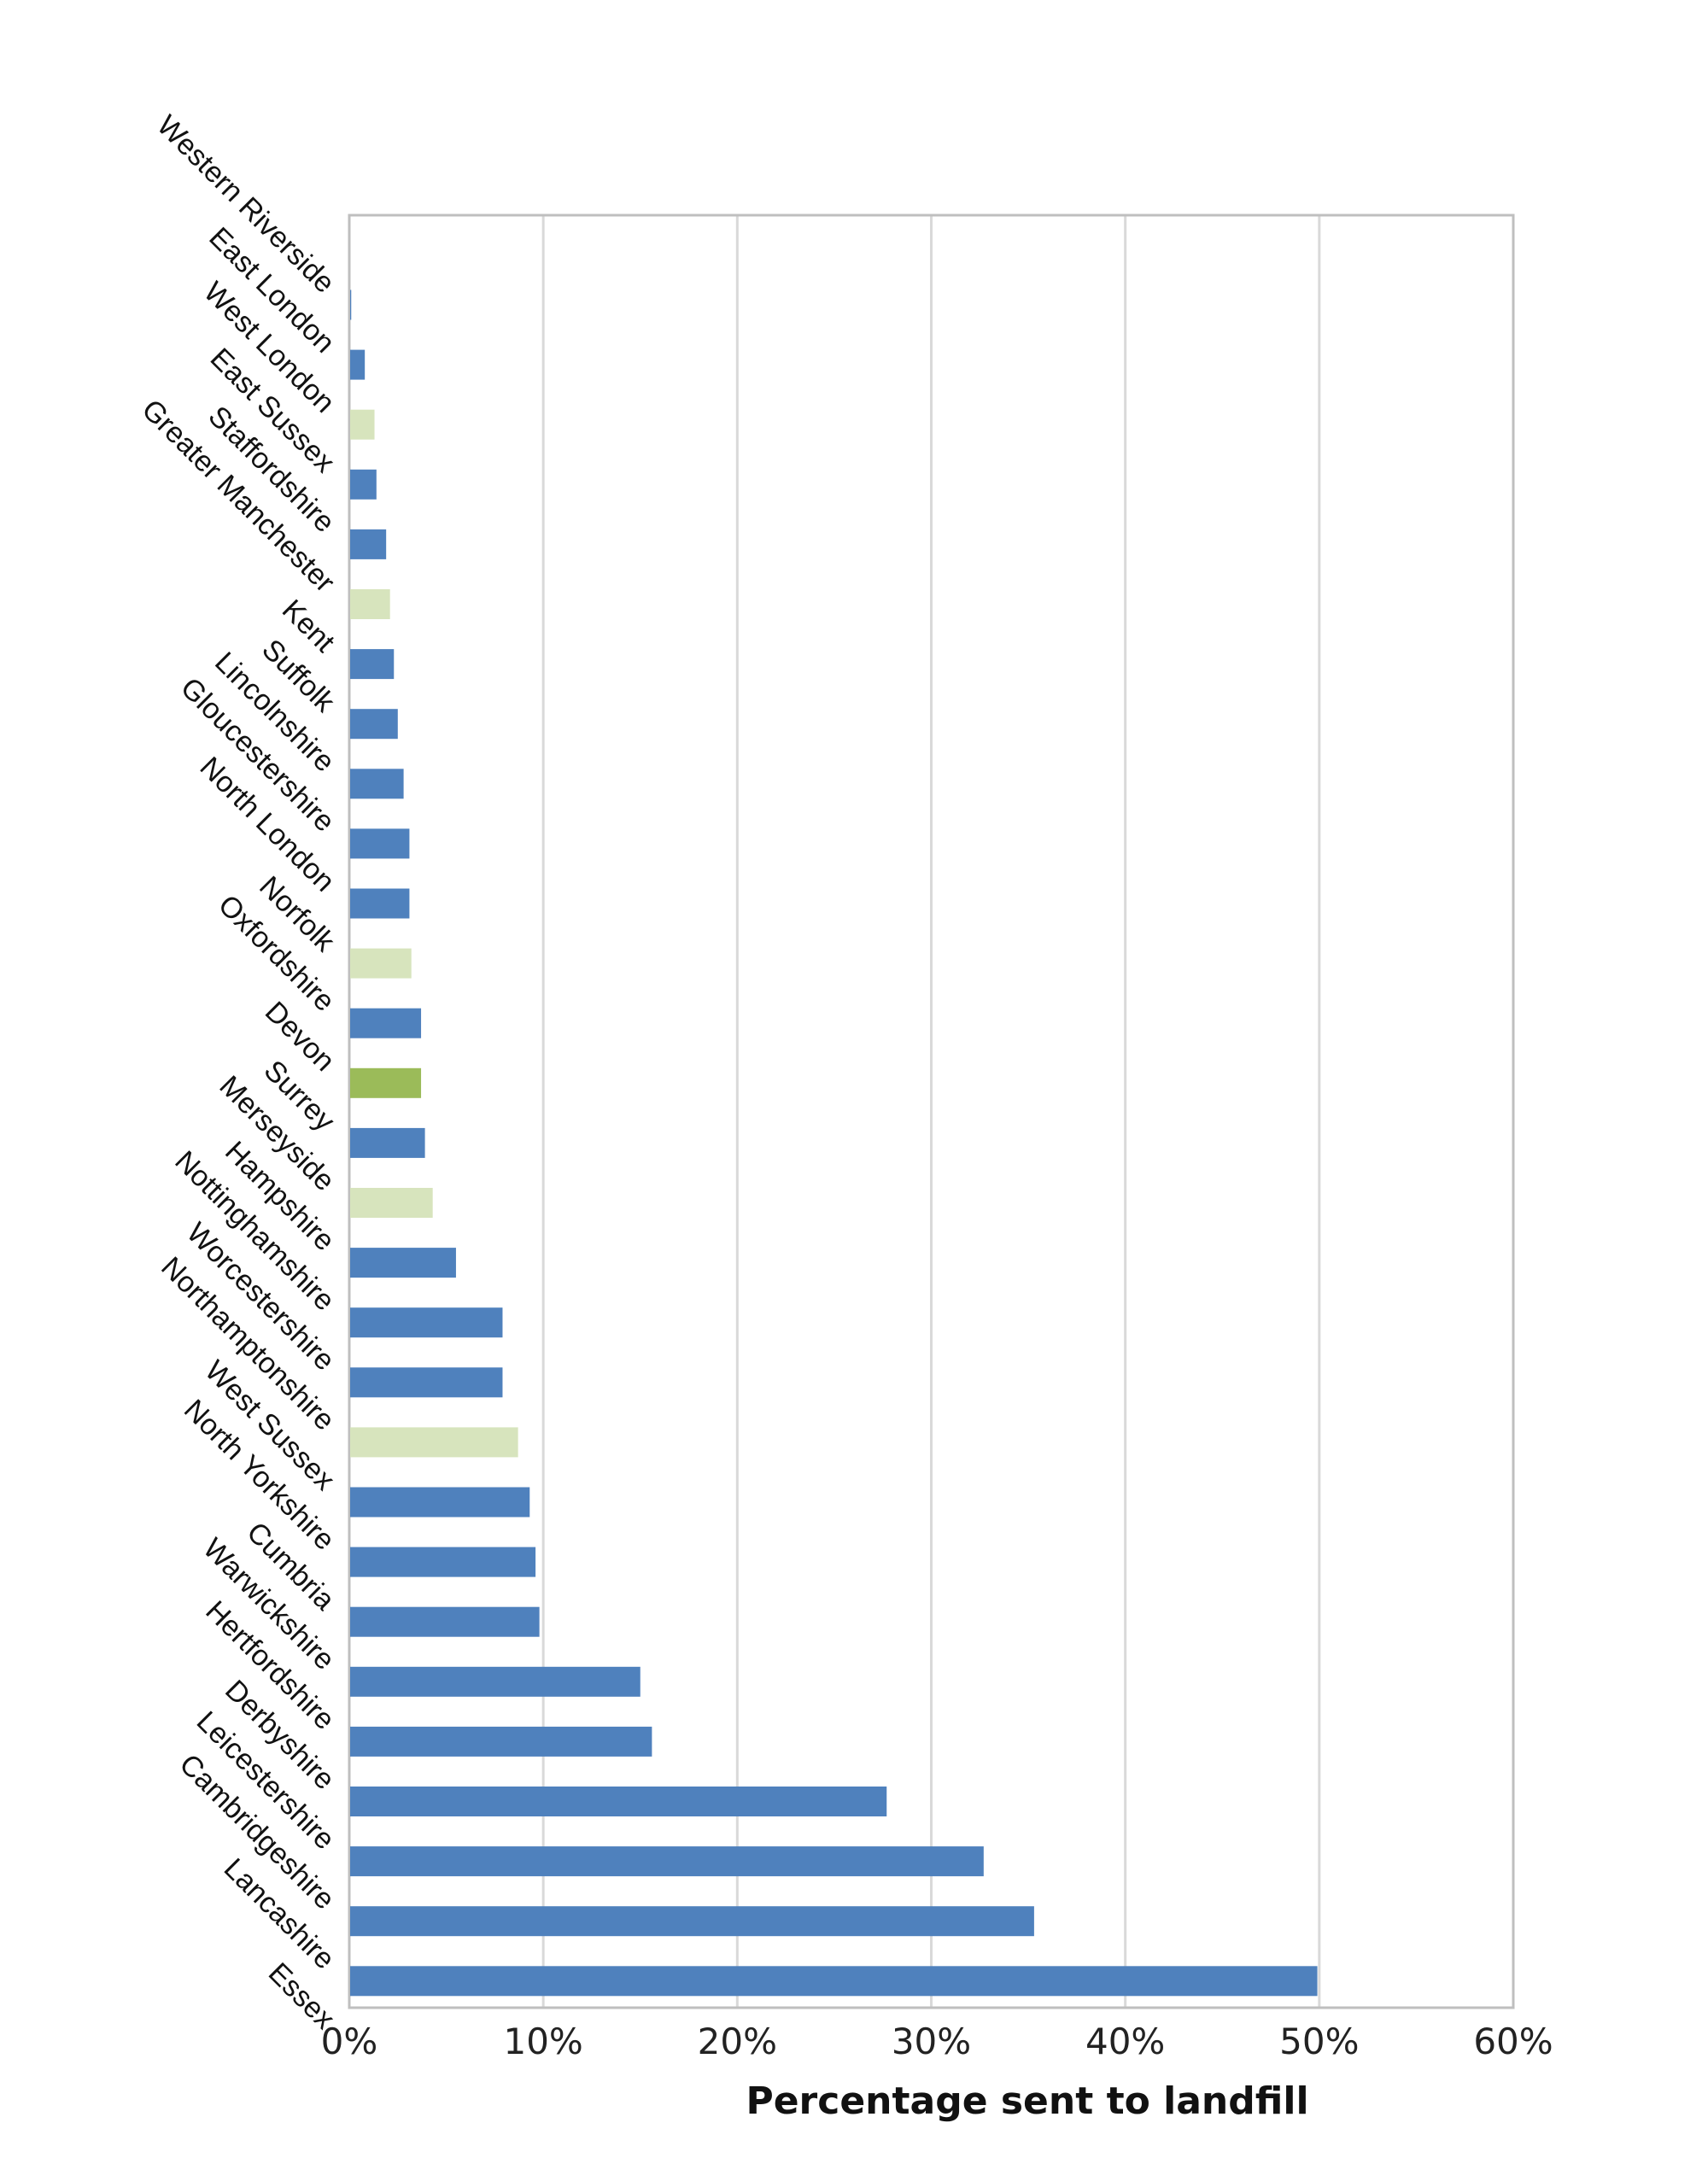 This screenshot has width=1708, height=2158. I want to click on x-tick-label: 40%, so click(1125, 2041).